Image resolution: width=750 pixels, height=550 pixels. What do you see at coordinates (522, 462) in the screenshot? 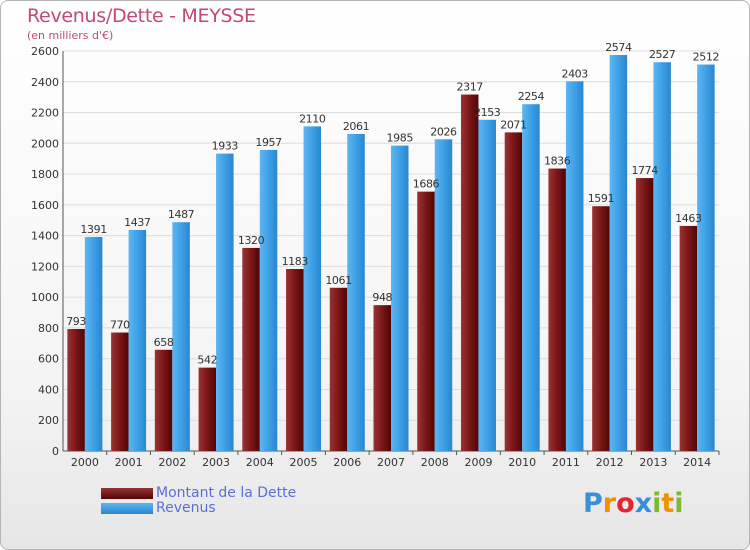
I see `x-tick-label: 2010` at bounding box center [522, 462].